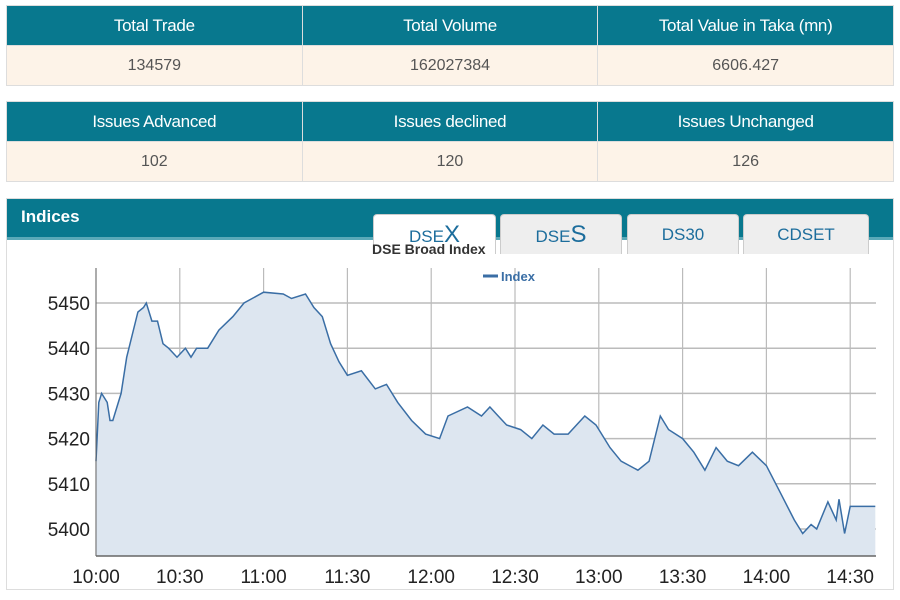  I want to click on value-total-value: 6606.427, so click(745, 65).